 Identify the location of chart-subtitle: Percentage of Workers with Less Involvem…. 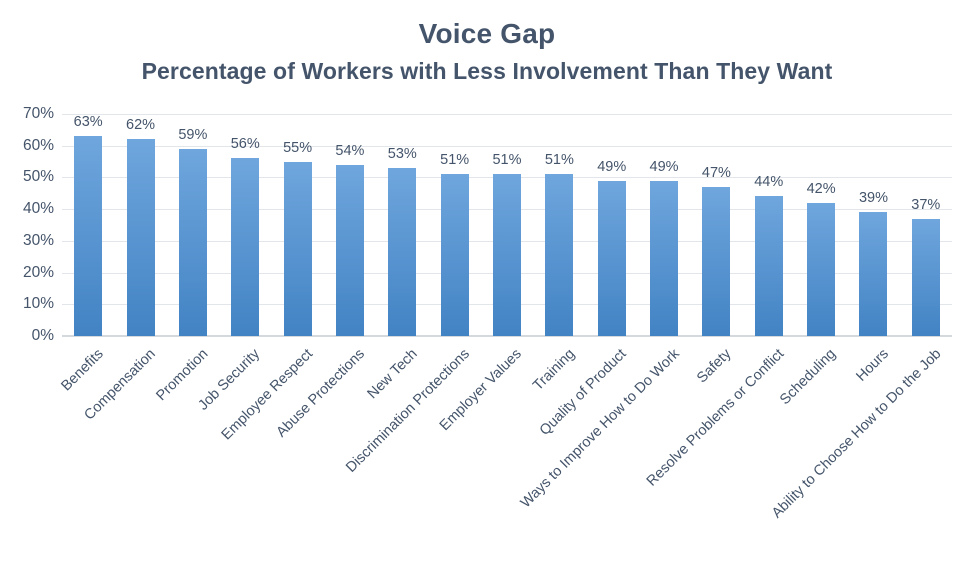
(487, 71).